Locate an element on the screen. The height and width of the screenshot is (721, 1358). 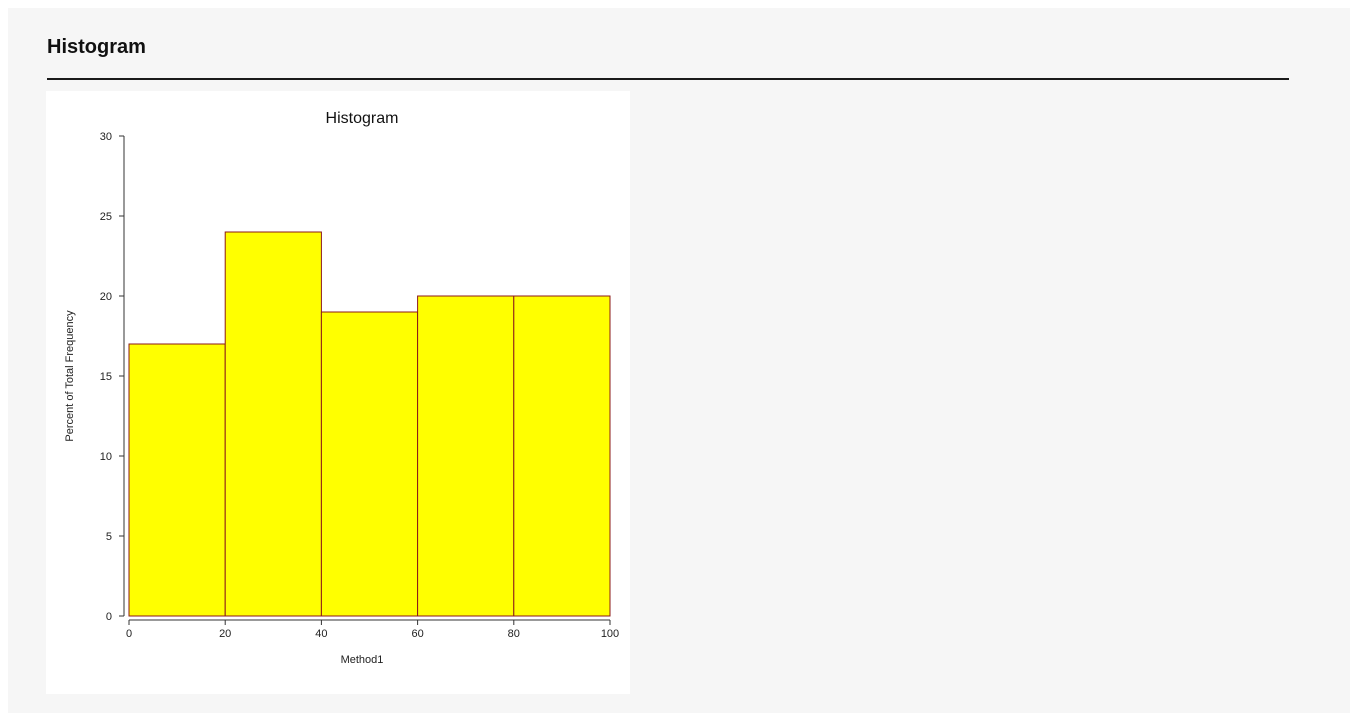
x-tick-label-40: 40 is located at coordinates (321, 634).